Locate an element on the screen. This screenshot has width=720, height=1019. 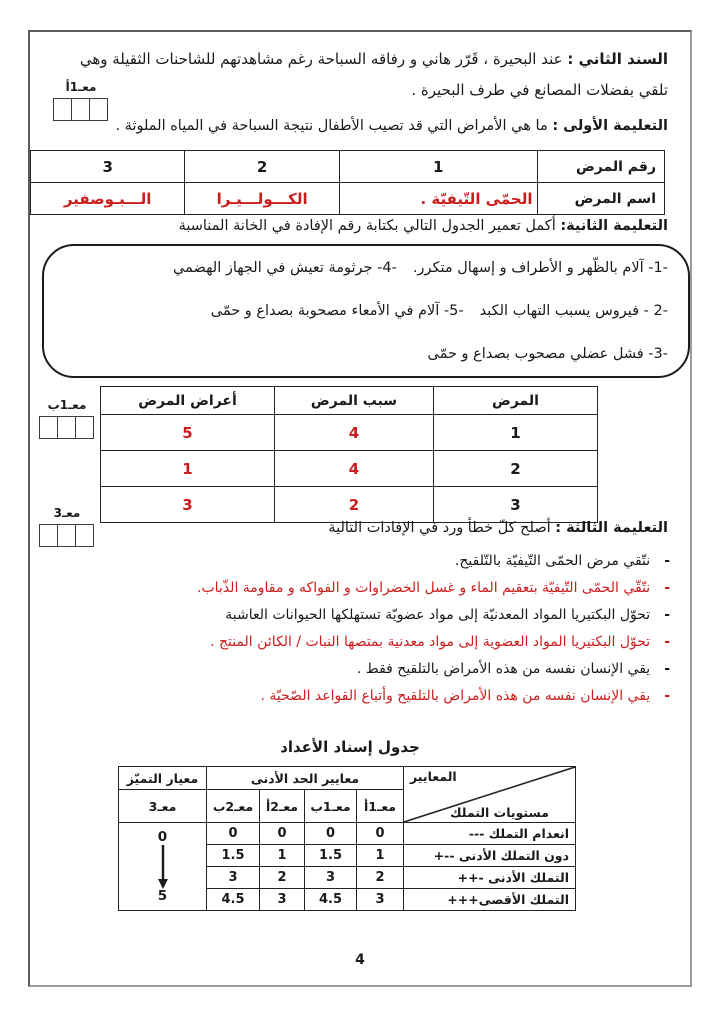
instruction-3-label: التعليمة الثالثة : is located at coordinates (611, 528).